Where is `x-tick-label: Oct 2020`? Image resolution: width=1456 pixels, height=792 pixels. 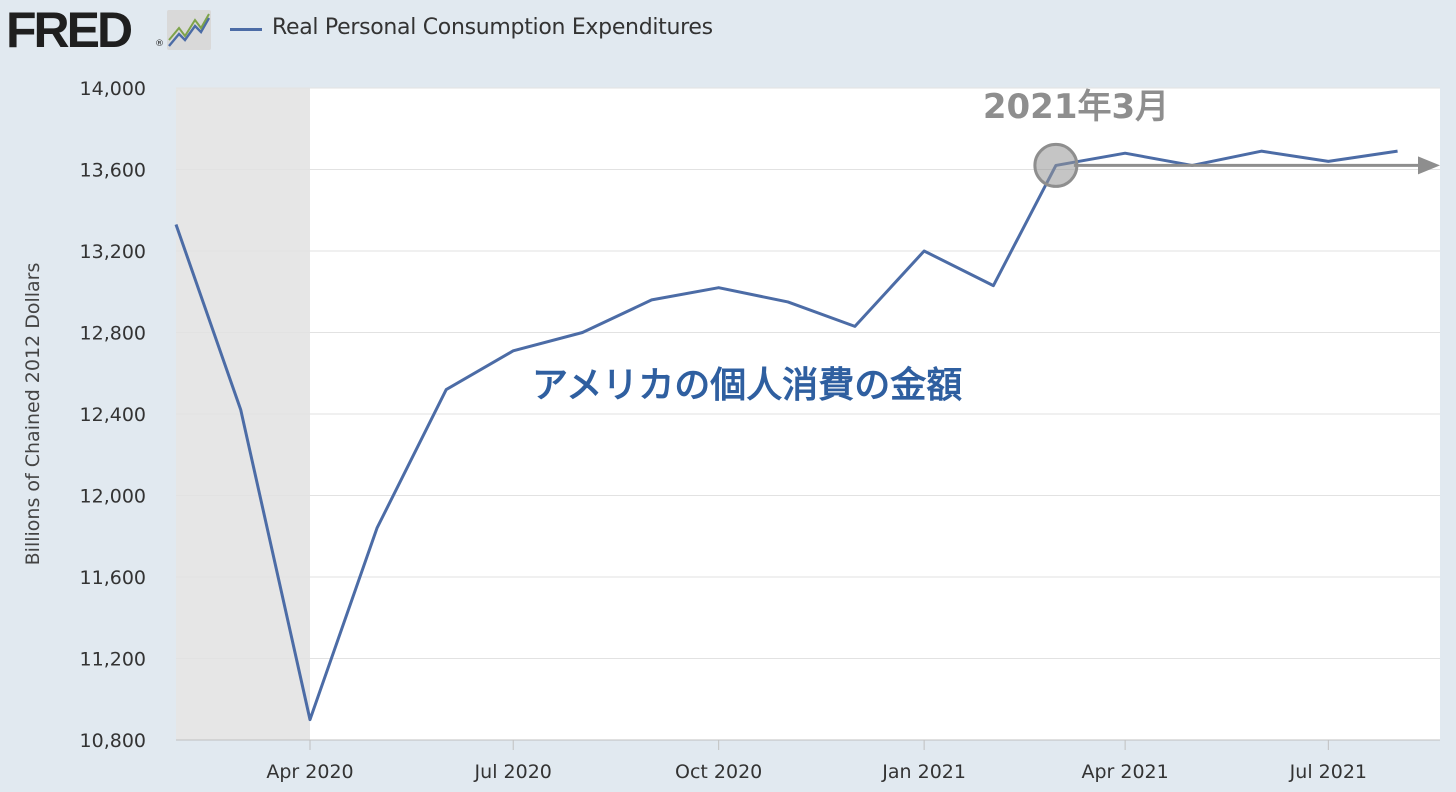
x-tick-label: Oct 2020 is located at coordinates (718, 772).